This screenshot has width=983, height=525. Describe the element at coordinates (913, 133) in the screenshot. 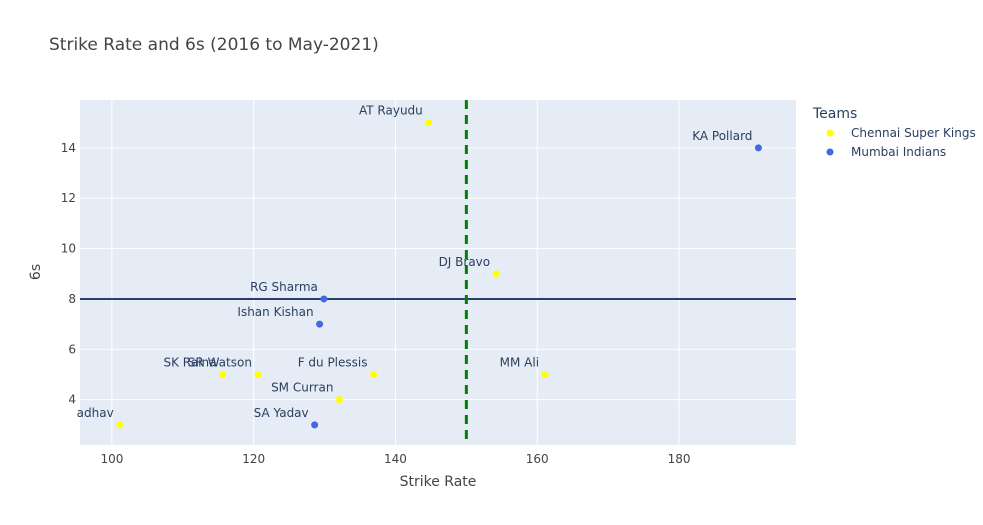

I see `legend-label-chennai-super-kings: Chennai Super Kings` at that location.